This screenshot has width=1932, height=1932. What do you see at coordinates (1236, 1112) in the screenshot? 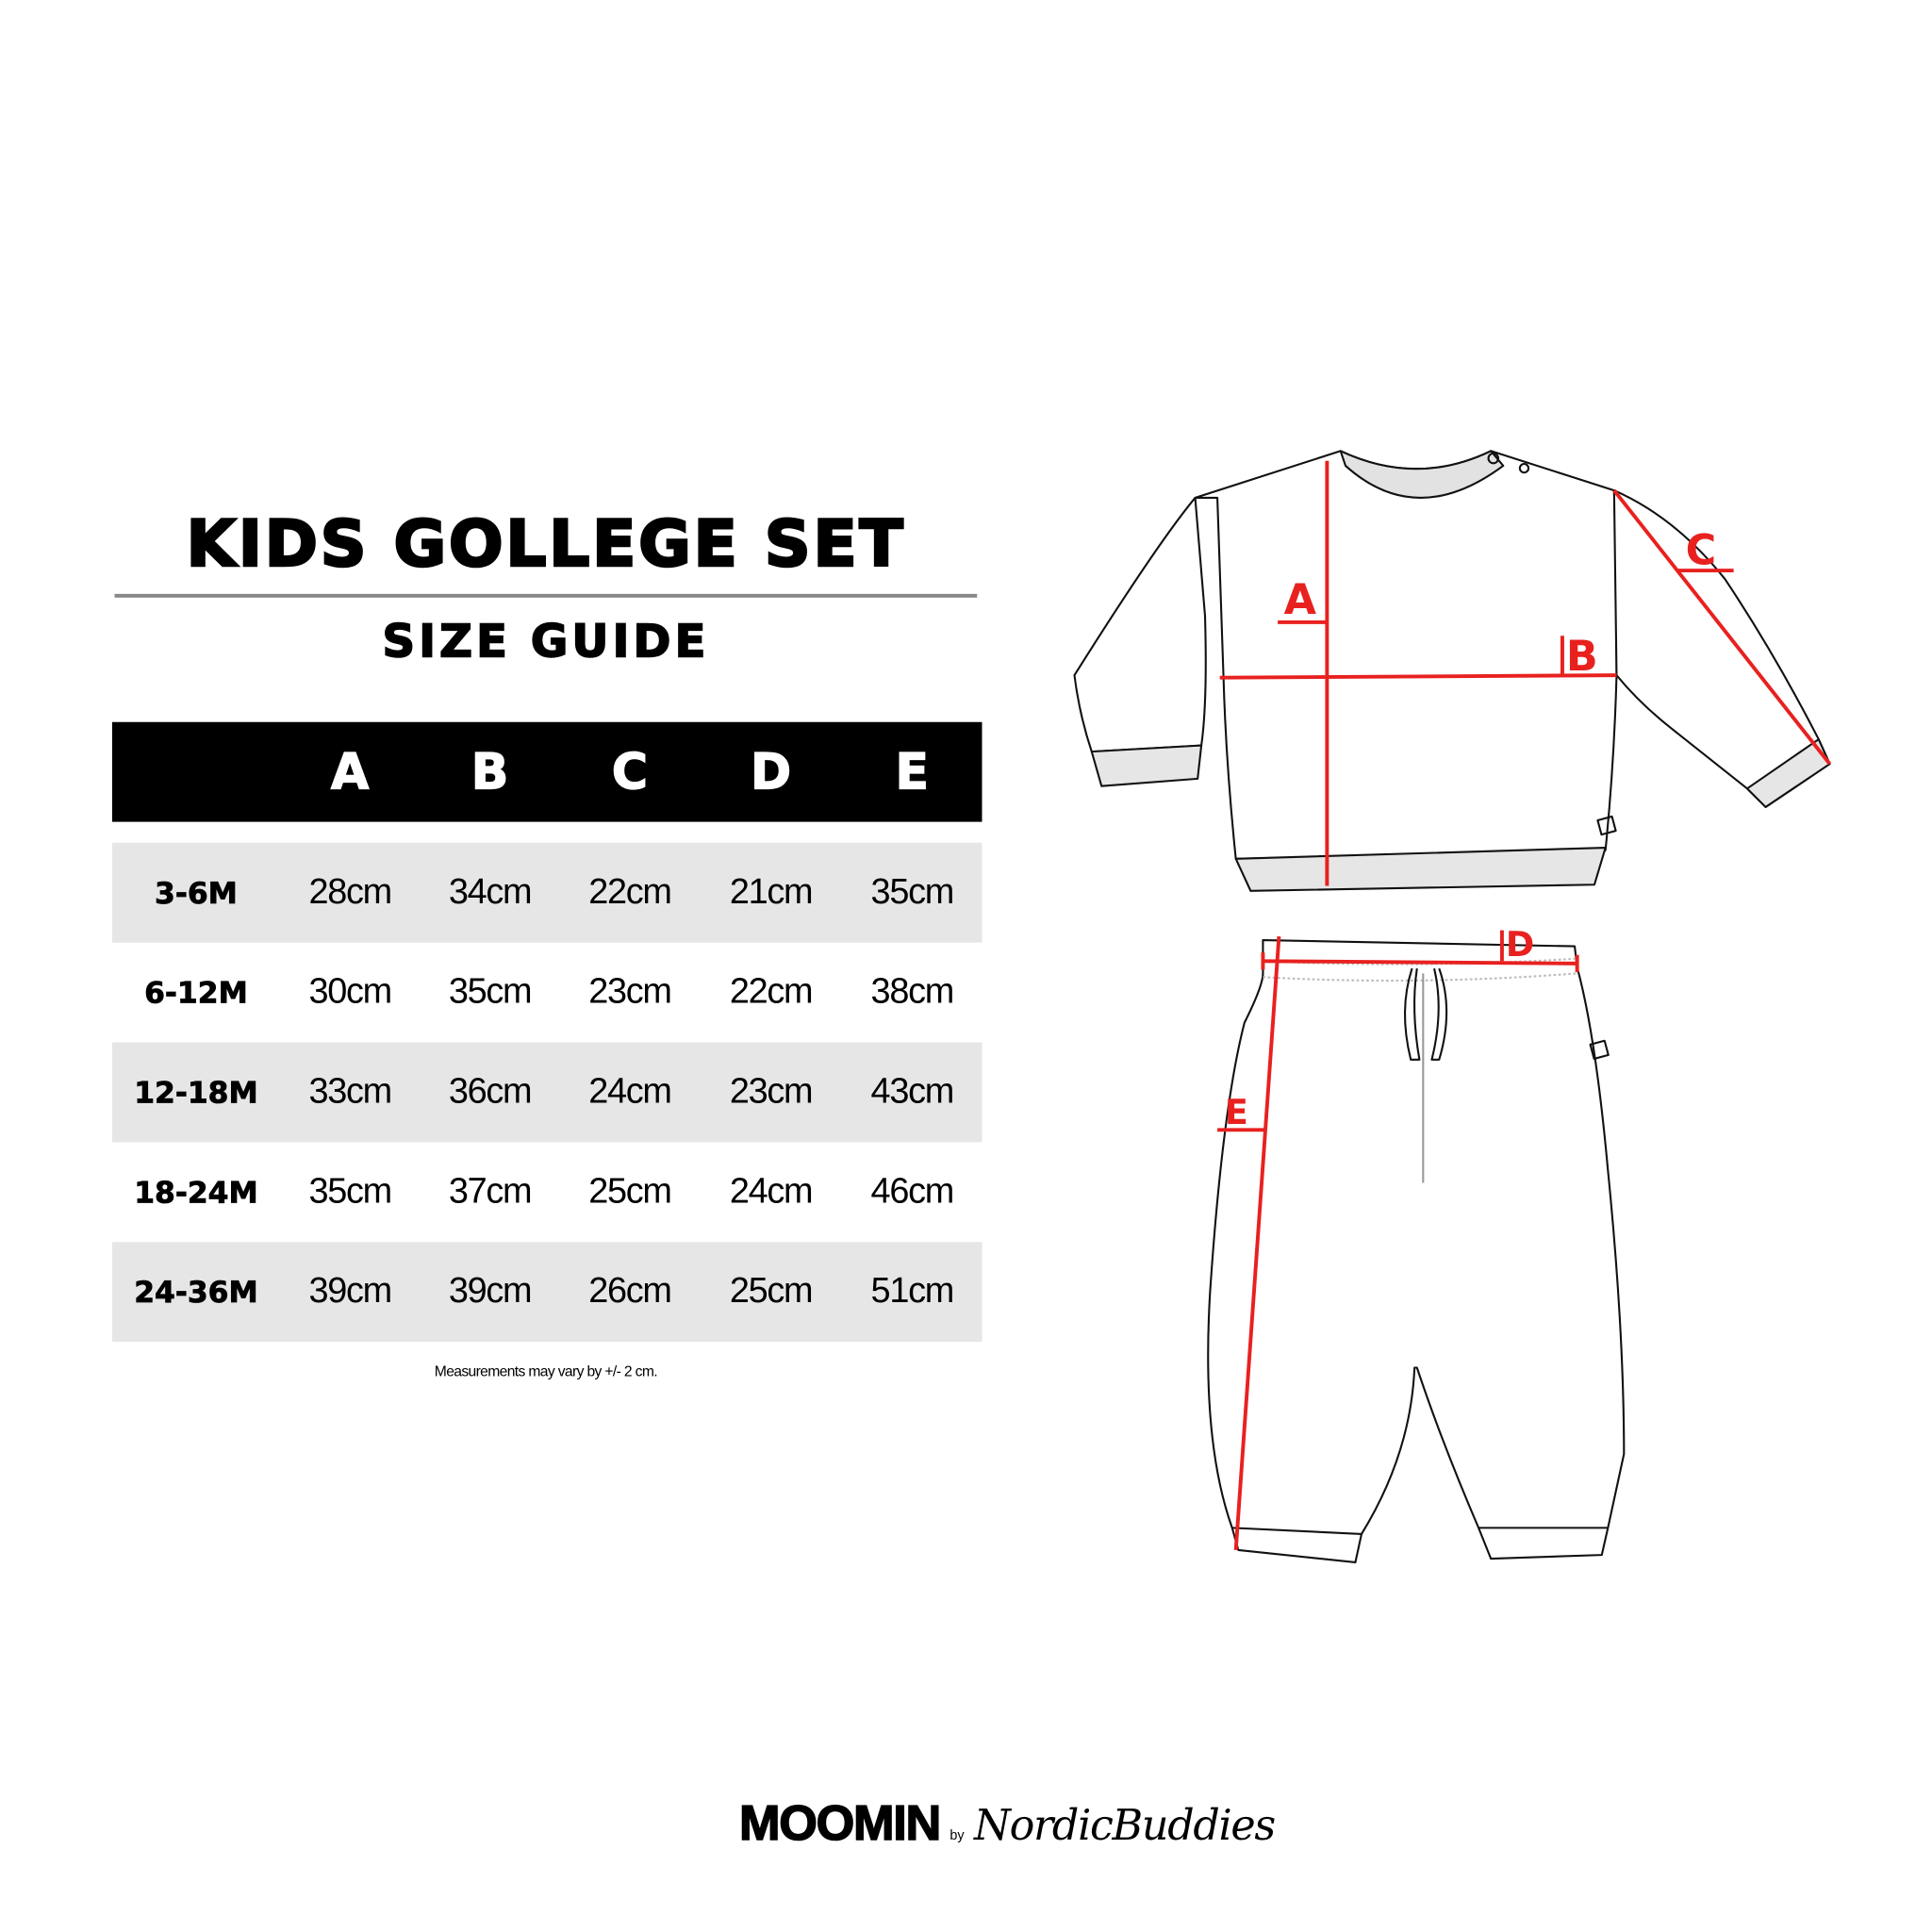
I see `label-e: E` at bounding box center [1236, 1112].